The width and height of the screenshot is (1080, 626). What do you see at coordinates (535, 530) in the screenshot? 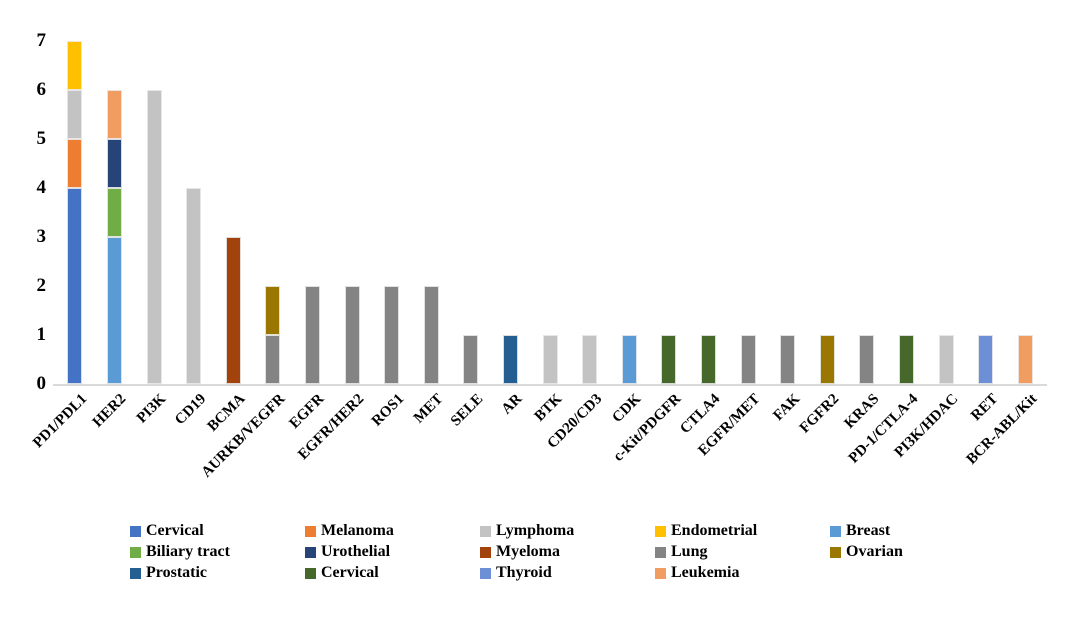
I see `legend-label: Lymphoma` at bounding box center [535, 530].